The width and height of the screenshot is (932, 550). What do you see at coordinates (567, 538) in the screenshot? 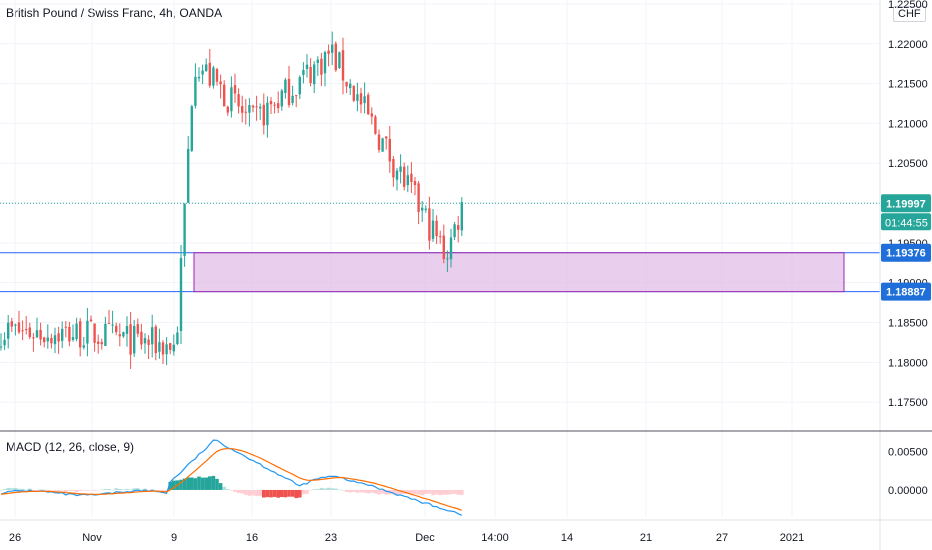
I see `time-tick-label: 14` at bounding box center [567, 538].